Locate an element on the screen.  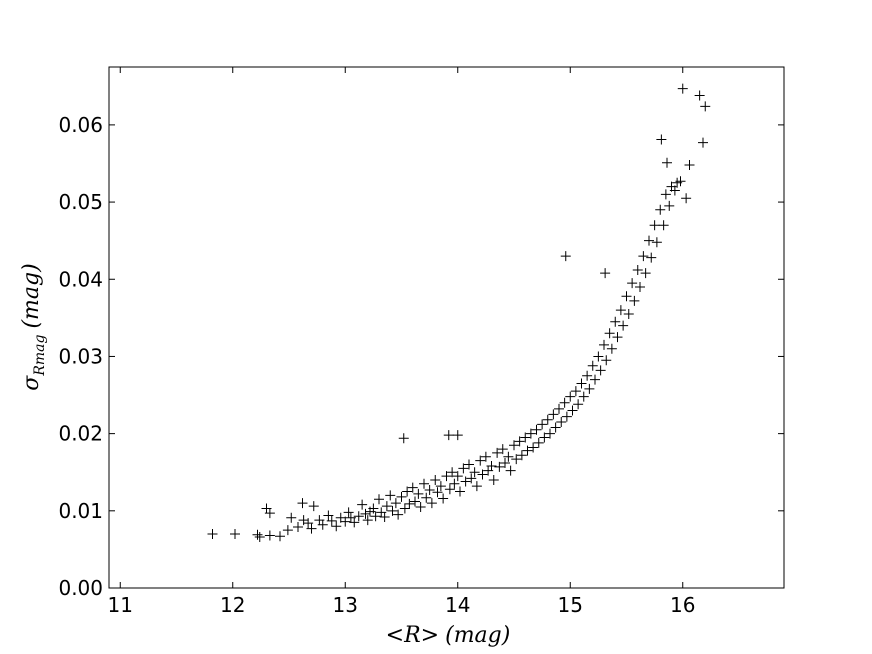
y-tick-label: 0.05 is located at coordinates (80, 202).